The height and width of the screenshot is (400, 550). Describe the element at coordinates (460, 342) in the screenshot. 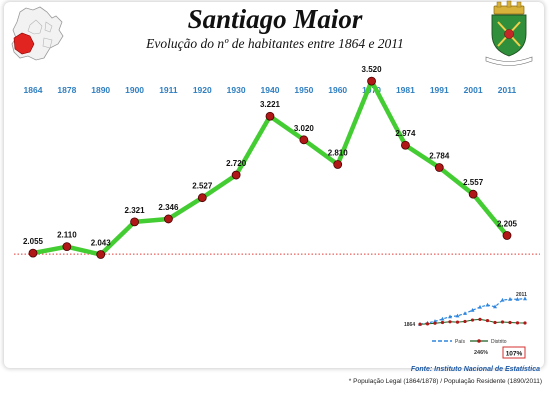

I see `legend-pais-label: País` at that location.